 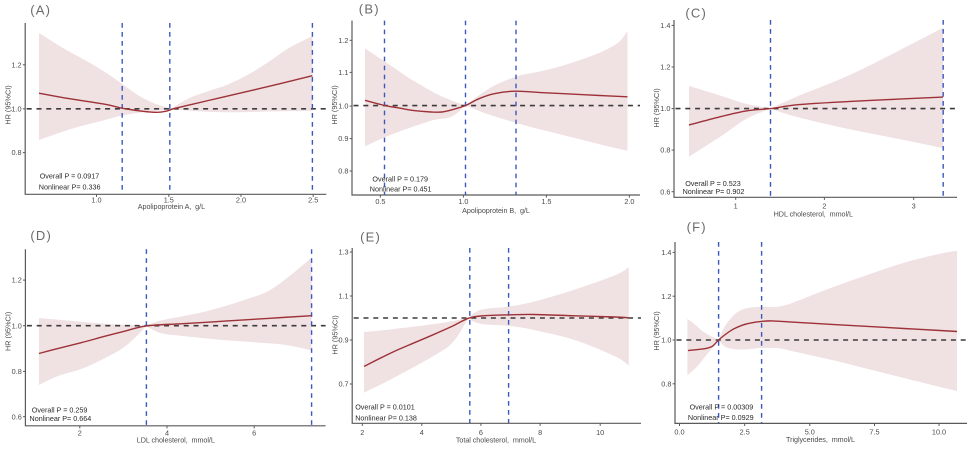 I want to click on svg-text: (F), so click(x=697, y=227).